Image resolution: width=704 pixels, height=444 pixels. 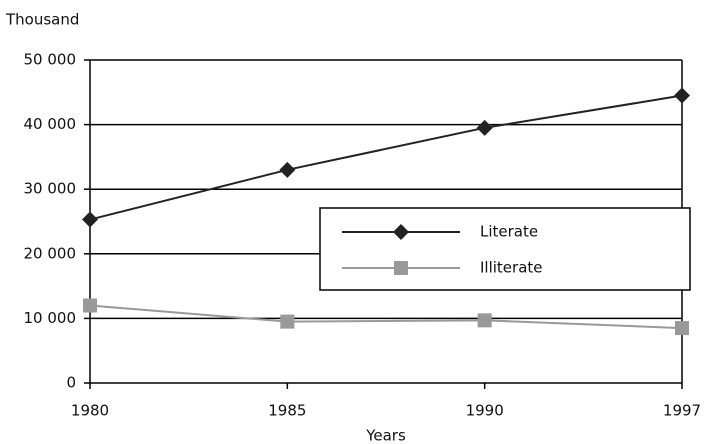 I want to click on series-line, so click(x=386, y=317).